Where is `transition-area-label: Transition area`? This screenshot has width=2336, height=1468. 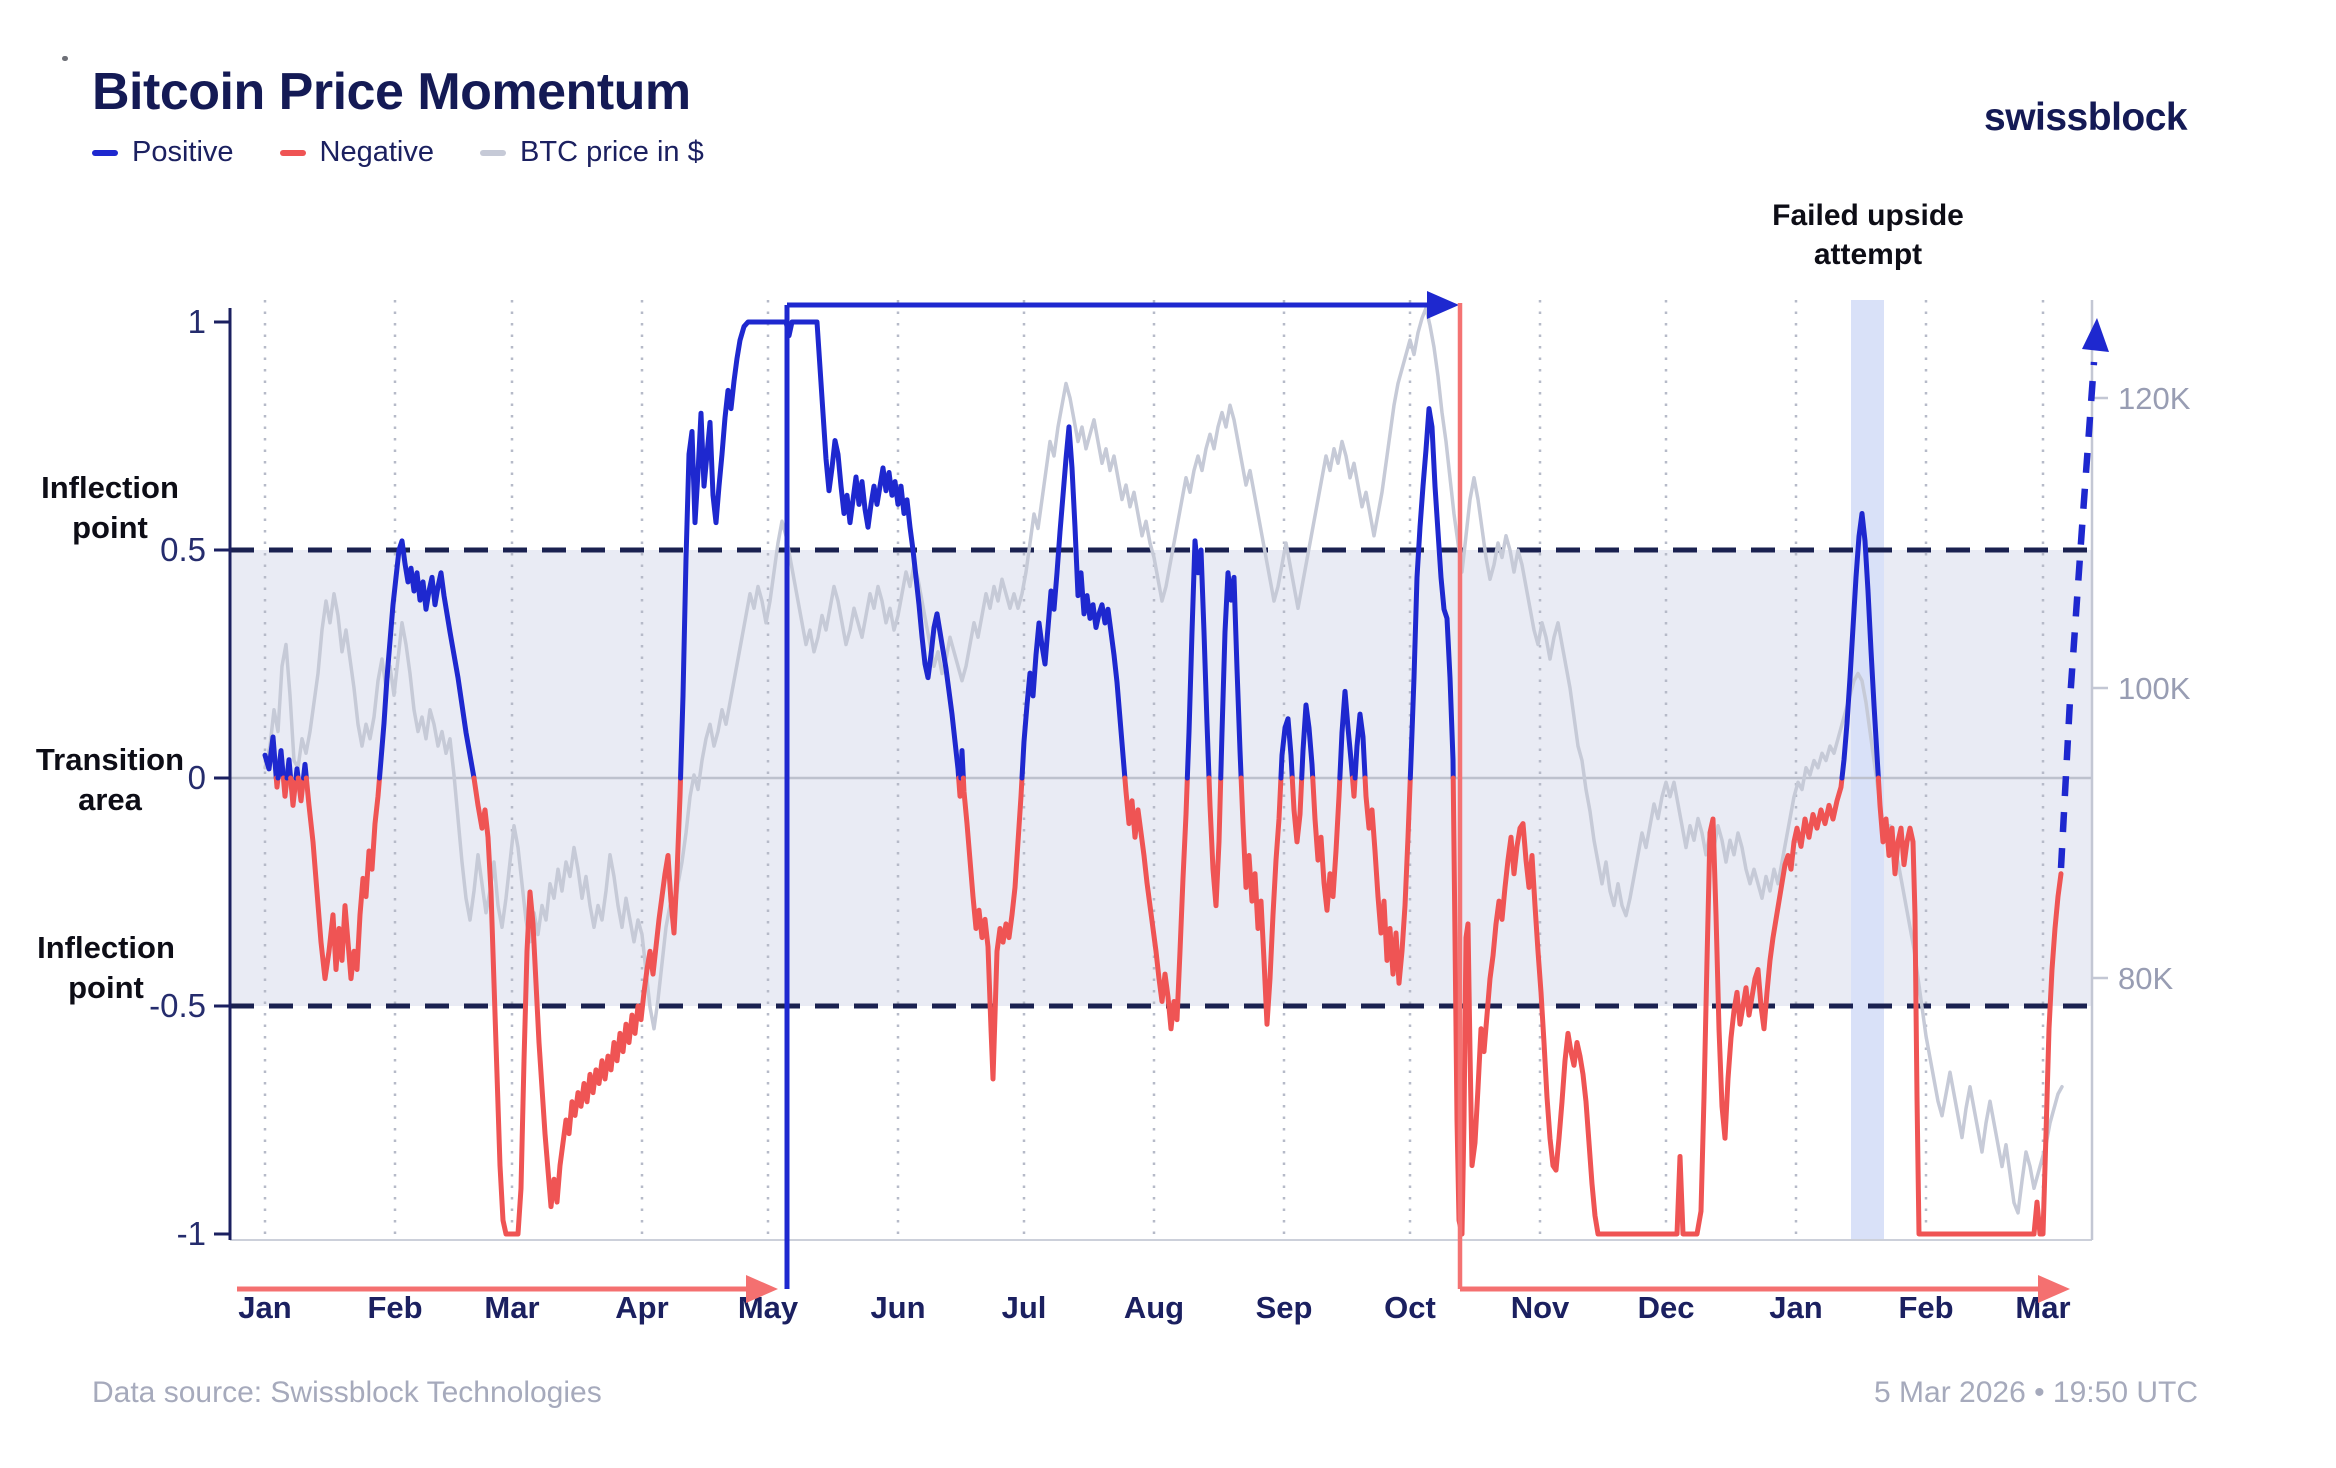 transition-area-label: Transition area is located at coordinates (110, 779).